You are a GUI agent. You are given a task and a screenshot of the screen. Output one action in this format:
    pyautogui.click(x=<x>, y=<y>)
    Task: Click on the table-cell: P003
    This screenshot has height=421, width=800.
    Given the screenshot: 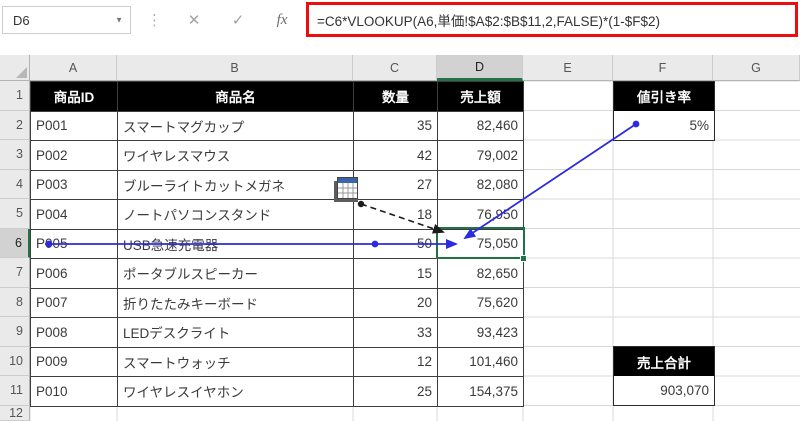 What is the action you would take?
    pyautogui.click(x=74, y=185)
    